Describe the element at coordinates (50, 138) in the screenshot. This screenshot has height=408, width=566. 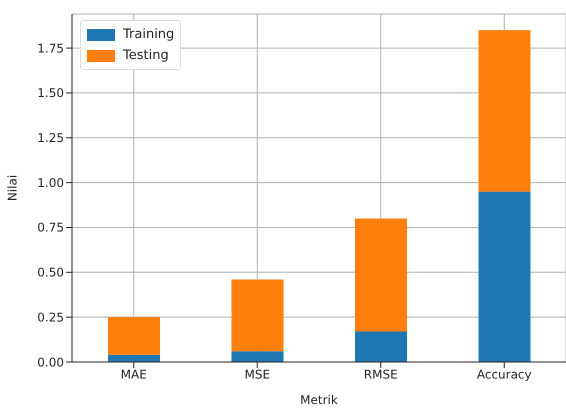
I see `y-tick-label: 1.25` at that location.